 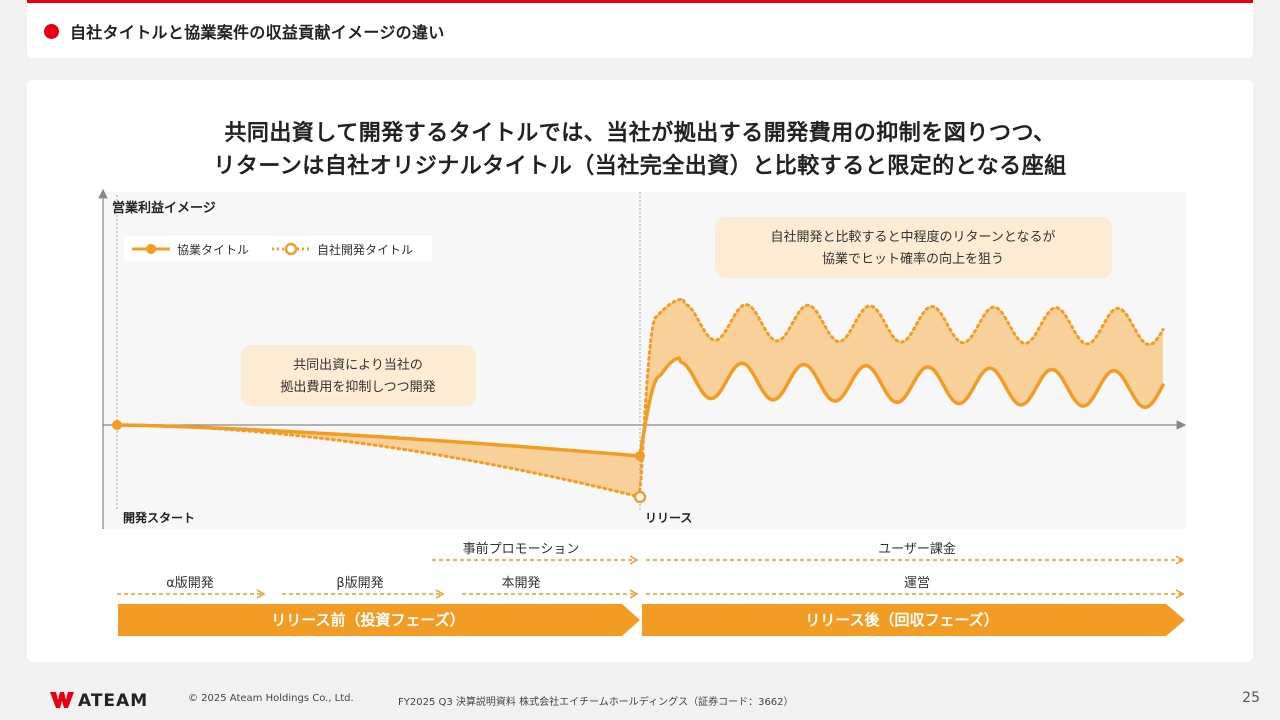 I want to click on y-axis-label: 営業利益イメージ, so click(x=164, y=208).